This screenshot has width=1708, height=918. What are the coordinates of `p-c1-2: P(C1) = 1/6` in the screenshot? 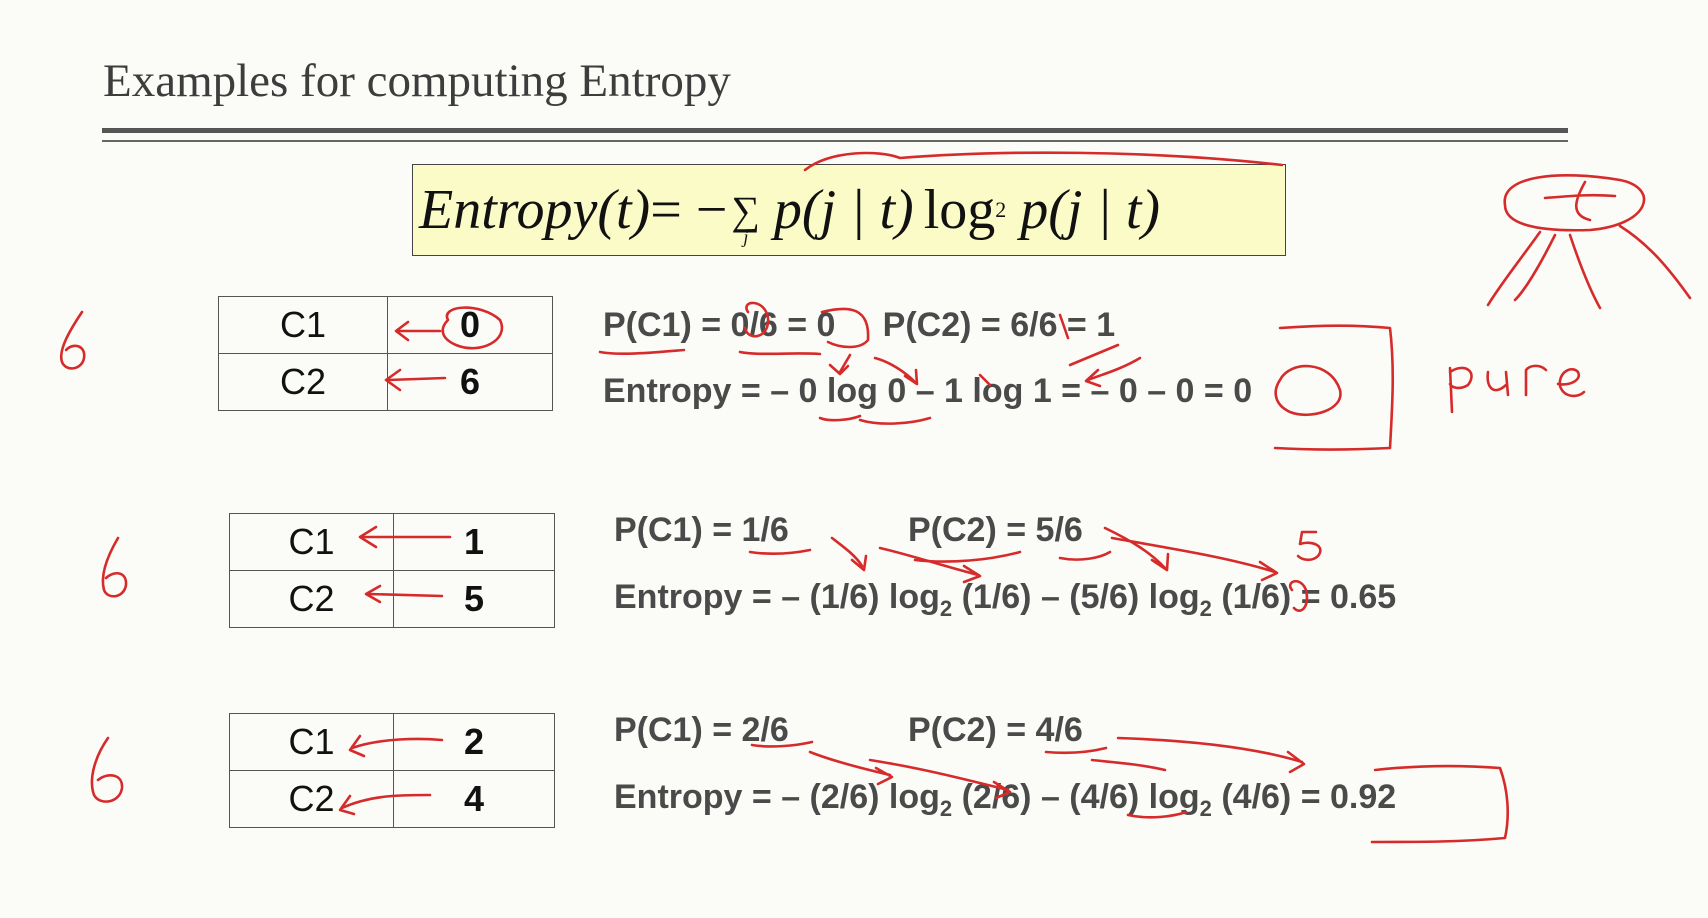 It's located at (701, 530).